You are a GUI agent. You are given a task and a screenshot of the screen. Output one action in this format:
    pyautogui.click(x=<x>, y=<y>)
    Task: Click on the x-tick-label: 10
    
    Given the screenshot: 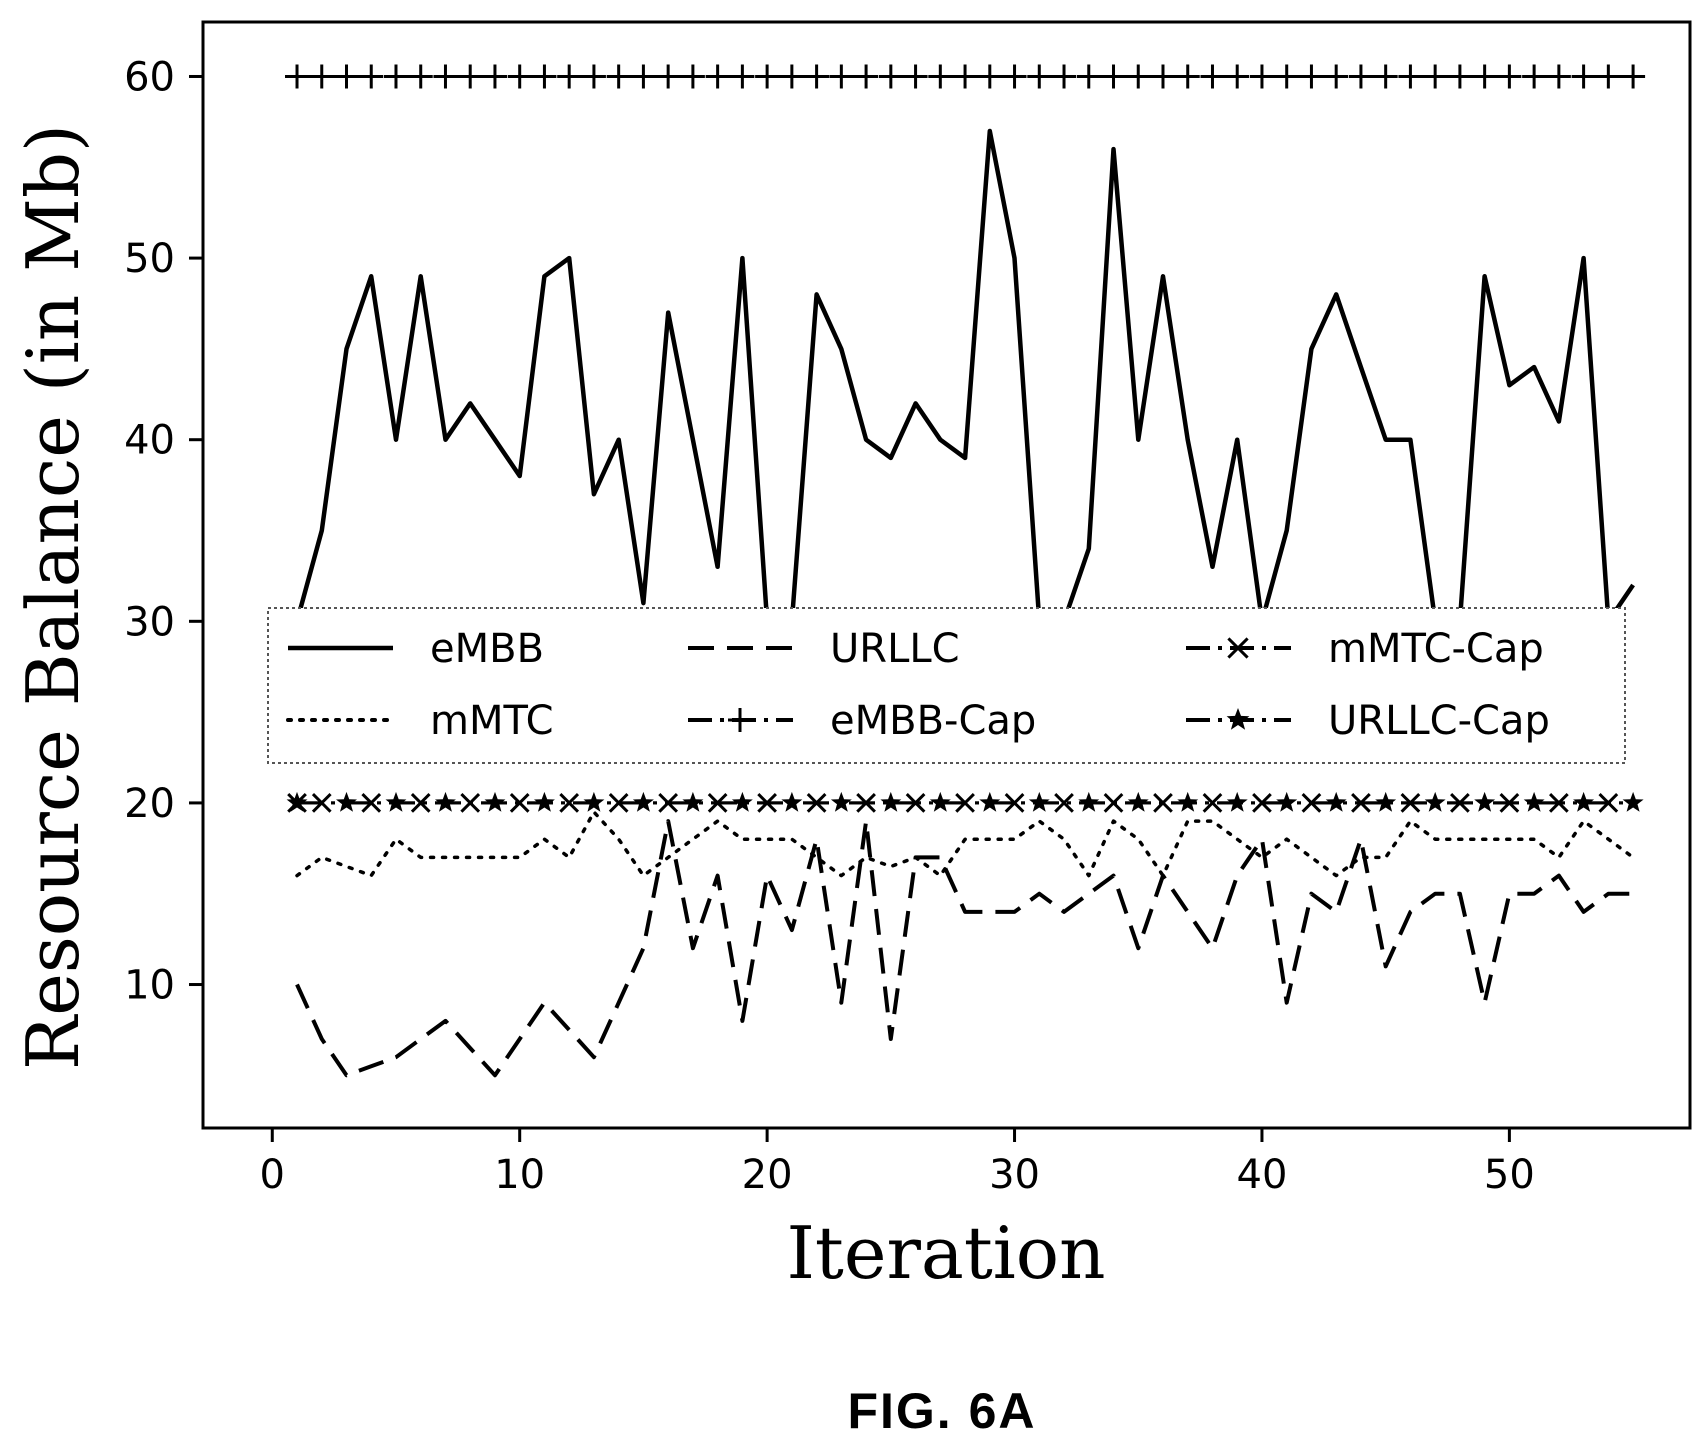 What is the action you would take?
    pyautogui.click(x=519, y=1175)
    